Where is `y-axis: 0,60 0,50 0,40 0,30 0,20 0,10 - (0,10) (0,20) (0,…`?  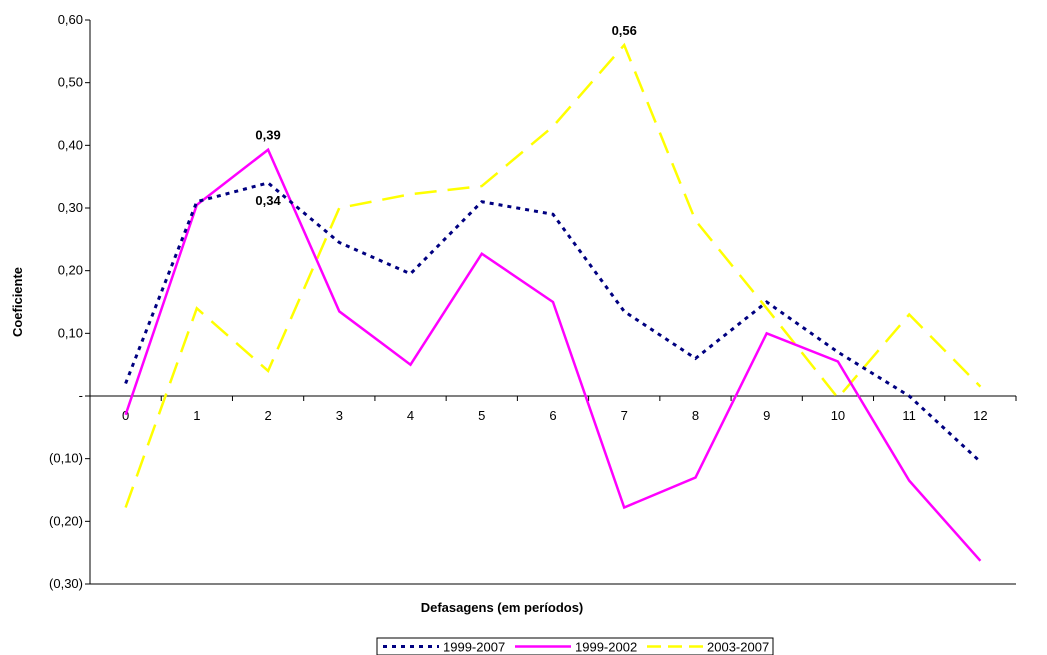 y-axis: 0,60 0,50 0,40 0,30 0,20 0,10 - (0,10) (0,20) (0,… is located at coordinates (69, 301).